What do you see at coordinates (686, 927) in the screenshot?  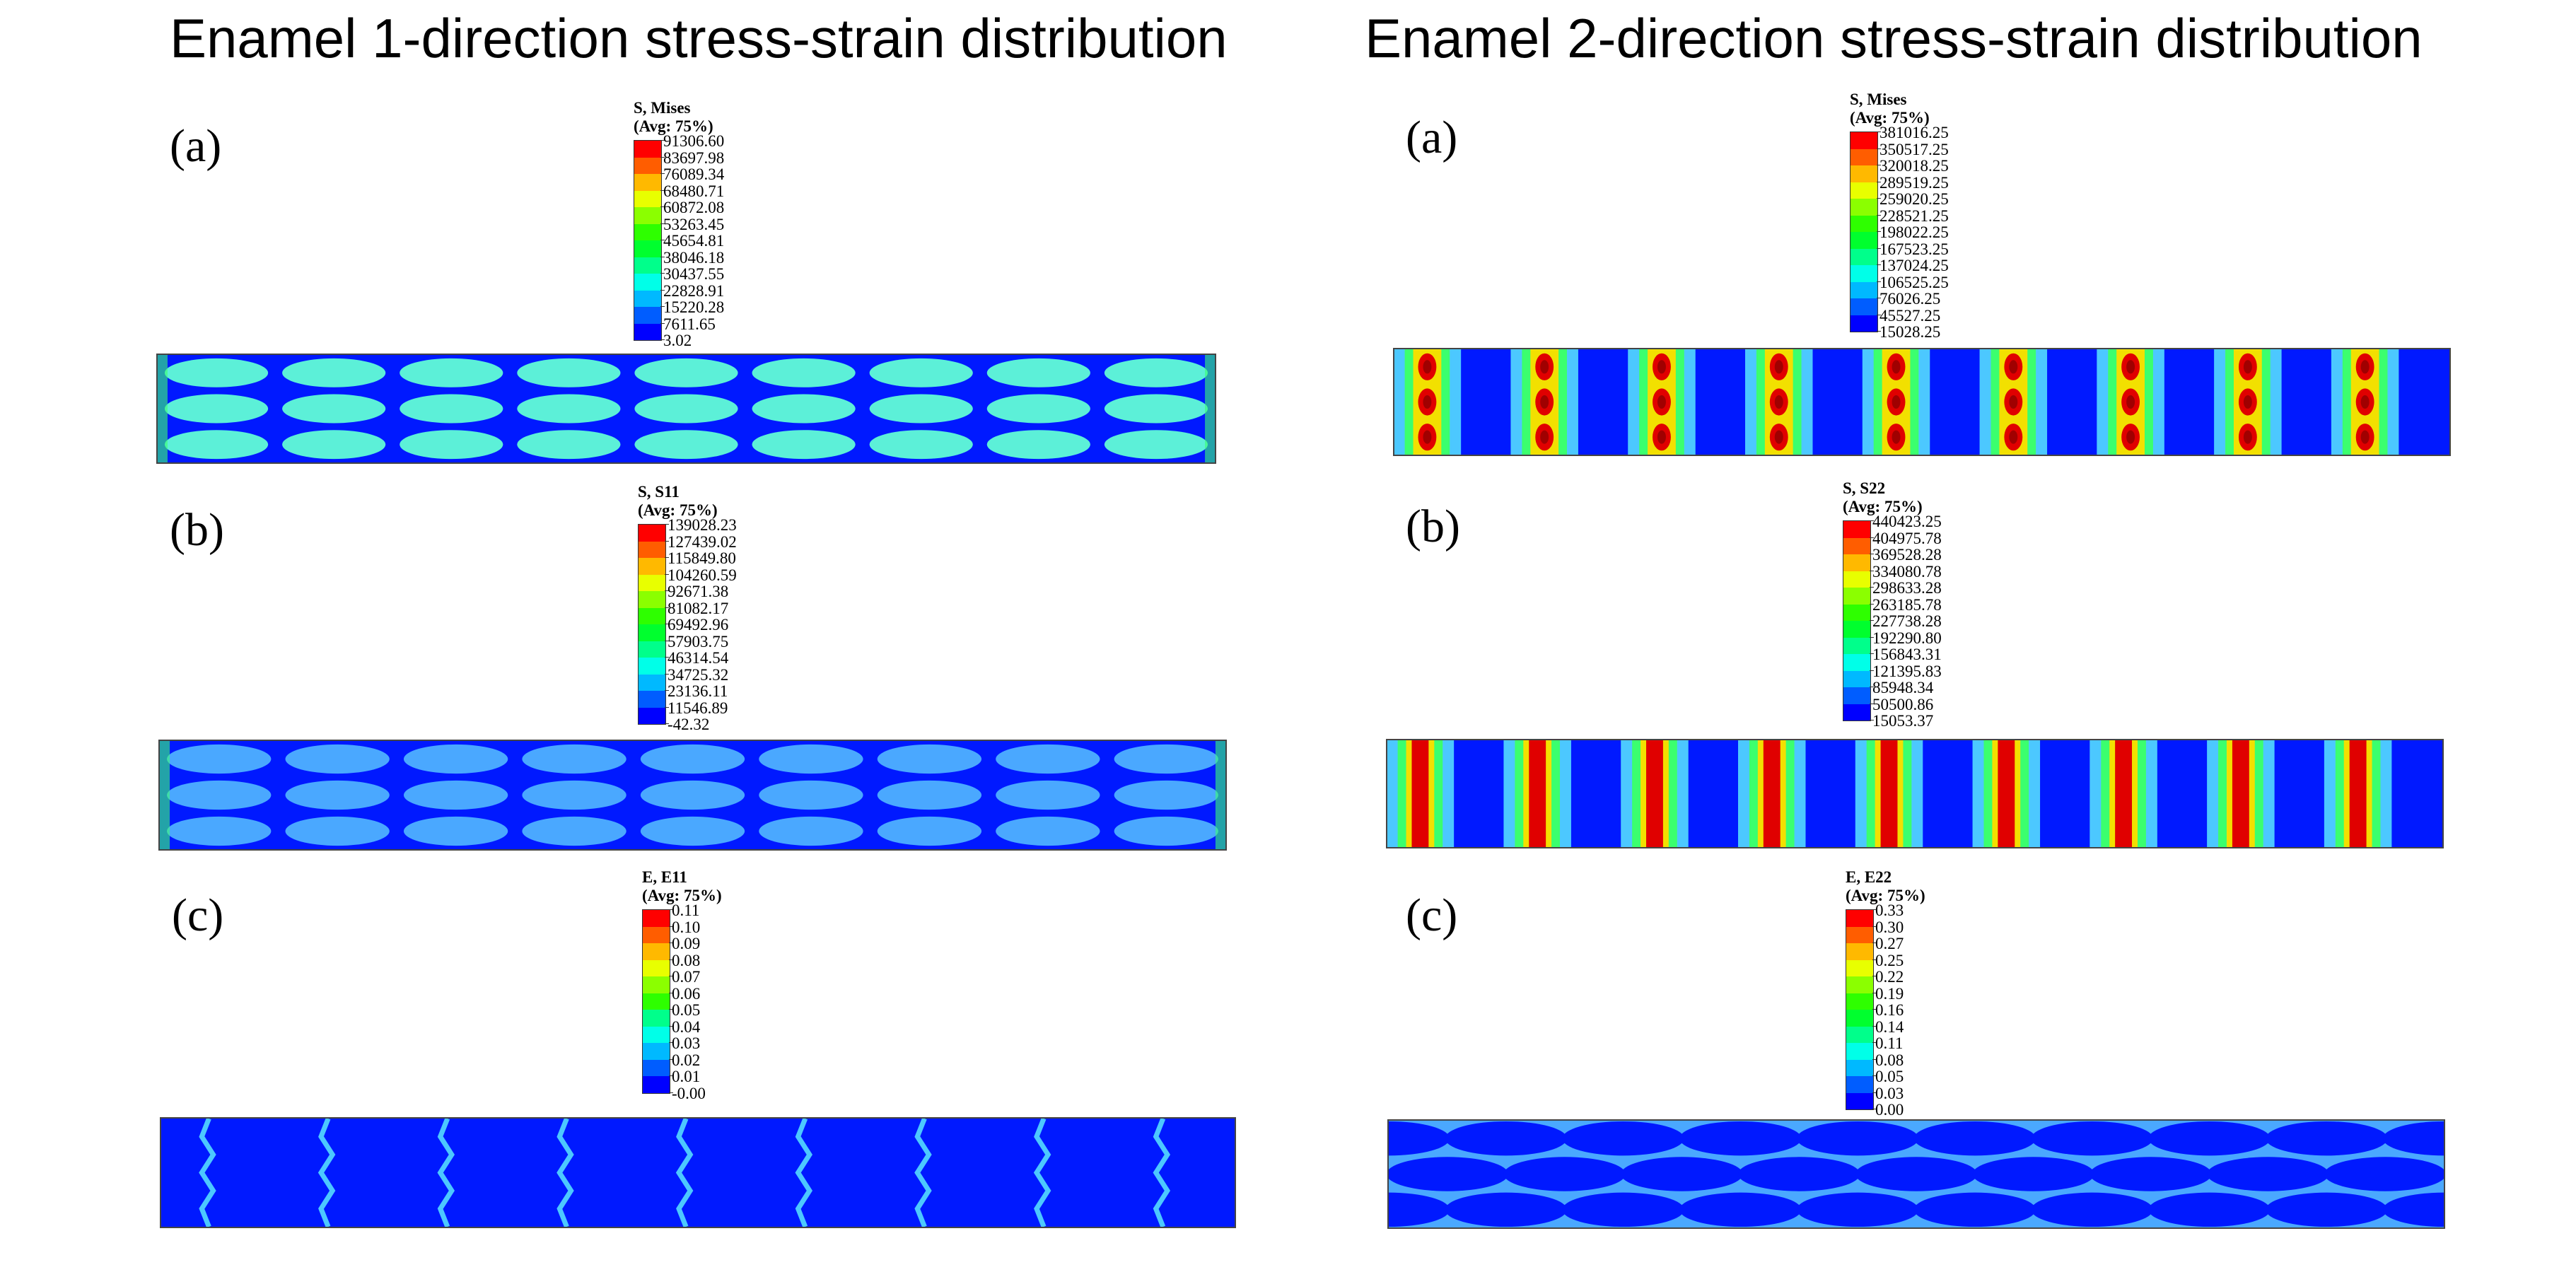 I see `legend-value: 0.10` at bounding box center [686, 927].